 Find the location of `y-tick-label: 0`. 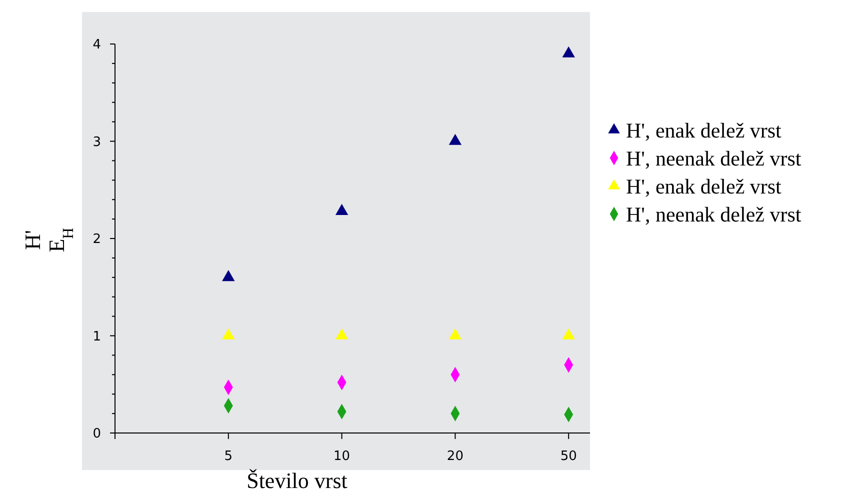

y-tick-label: 0 is located at coordinates (96, 434).